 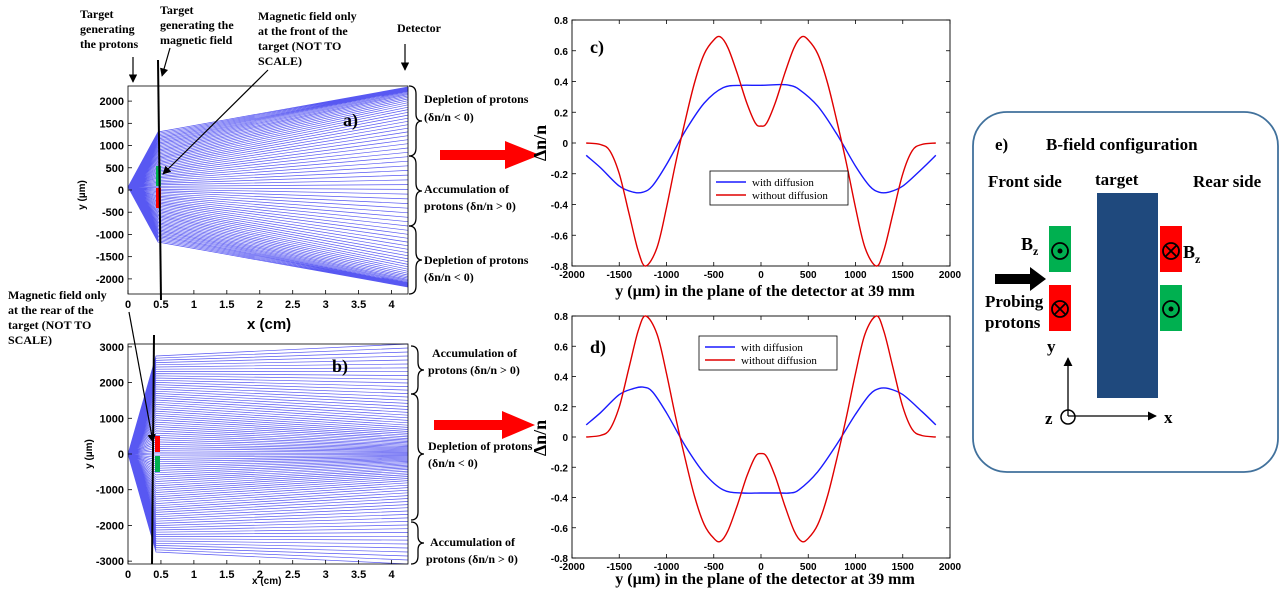 What do you see at coordinates (808, 275) in the screenshot?
I see `x-tick-label: 500` at bounding box center [808, 275].